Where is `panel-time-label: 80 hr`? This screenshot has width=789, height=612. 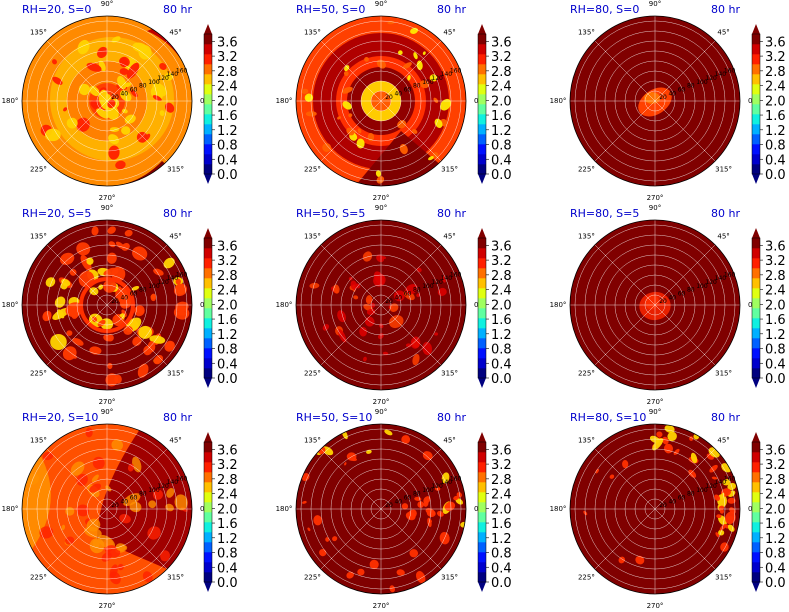 panel-time-label: 80 hr is located at coordinates (177, 213).